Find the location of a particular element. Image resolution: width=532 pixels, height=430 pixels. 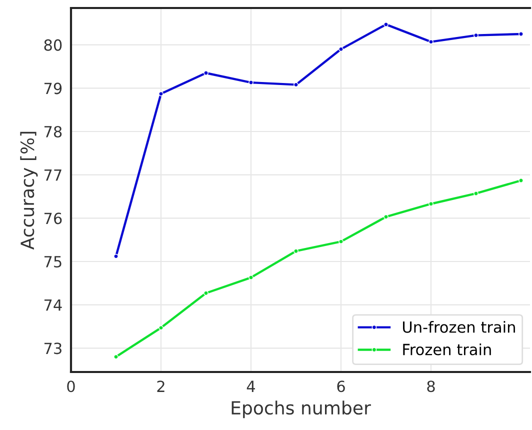

y-tick-label: 76 is located at coordinates (53, 218).